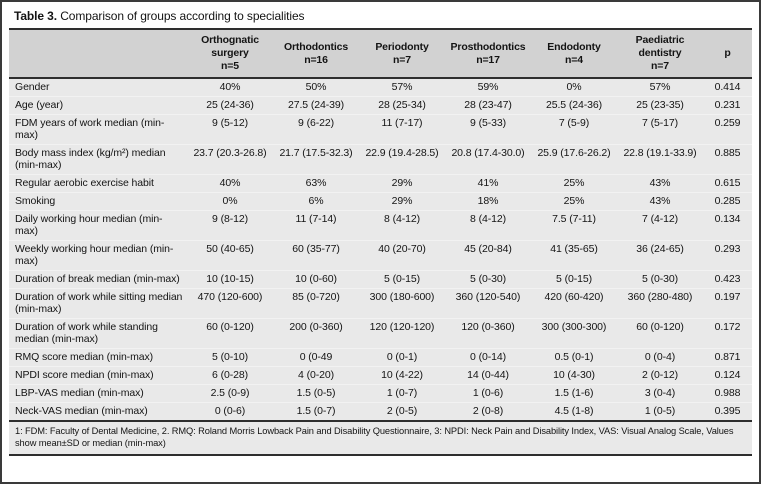 The height and width of the screenshot is (484, 761). Describe the element at coordinates (727, 159) in the screenshot. I see `p-value: 0.885` at that location.